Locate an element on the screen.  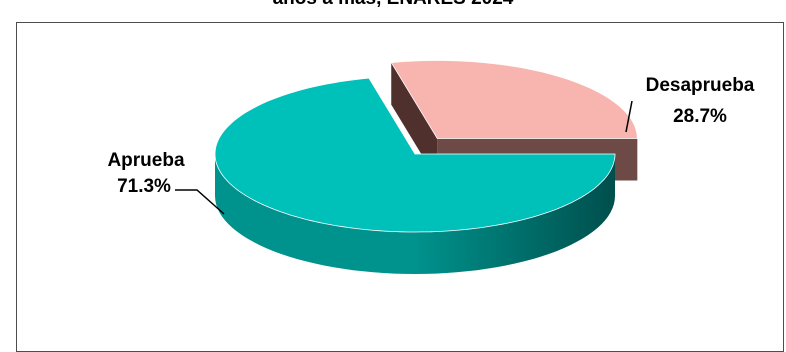
leader-line-aprueba is located at coordinates (200, 202).